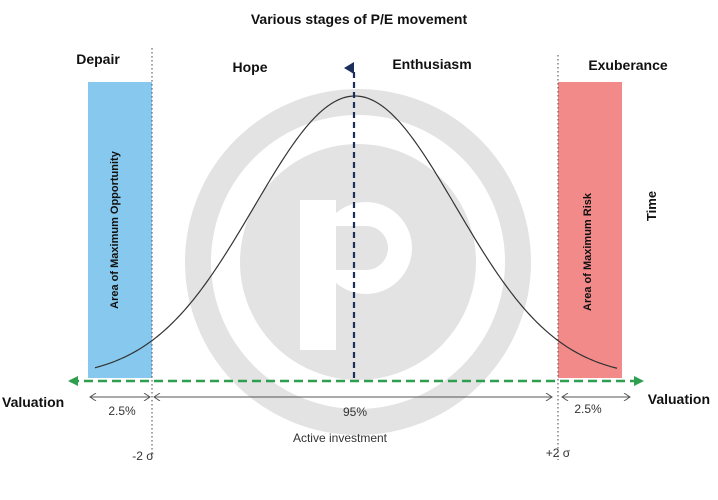 This screenshot has height=500, width=718. Describe the element at coordinates (679, 399) in the screenshot. I see `valuation-label-right: Valuation` at that location.